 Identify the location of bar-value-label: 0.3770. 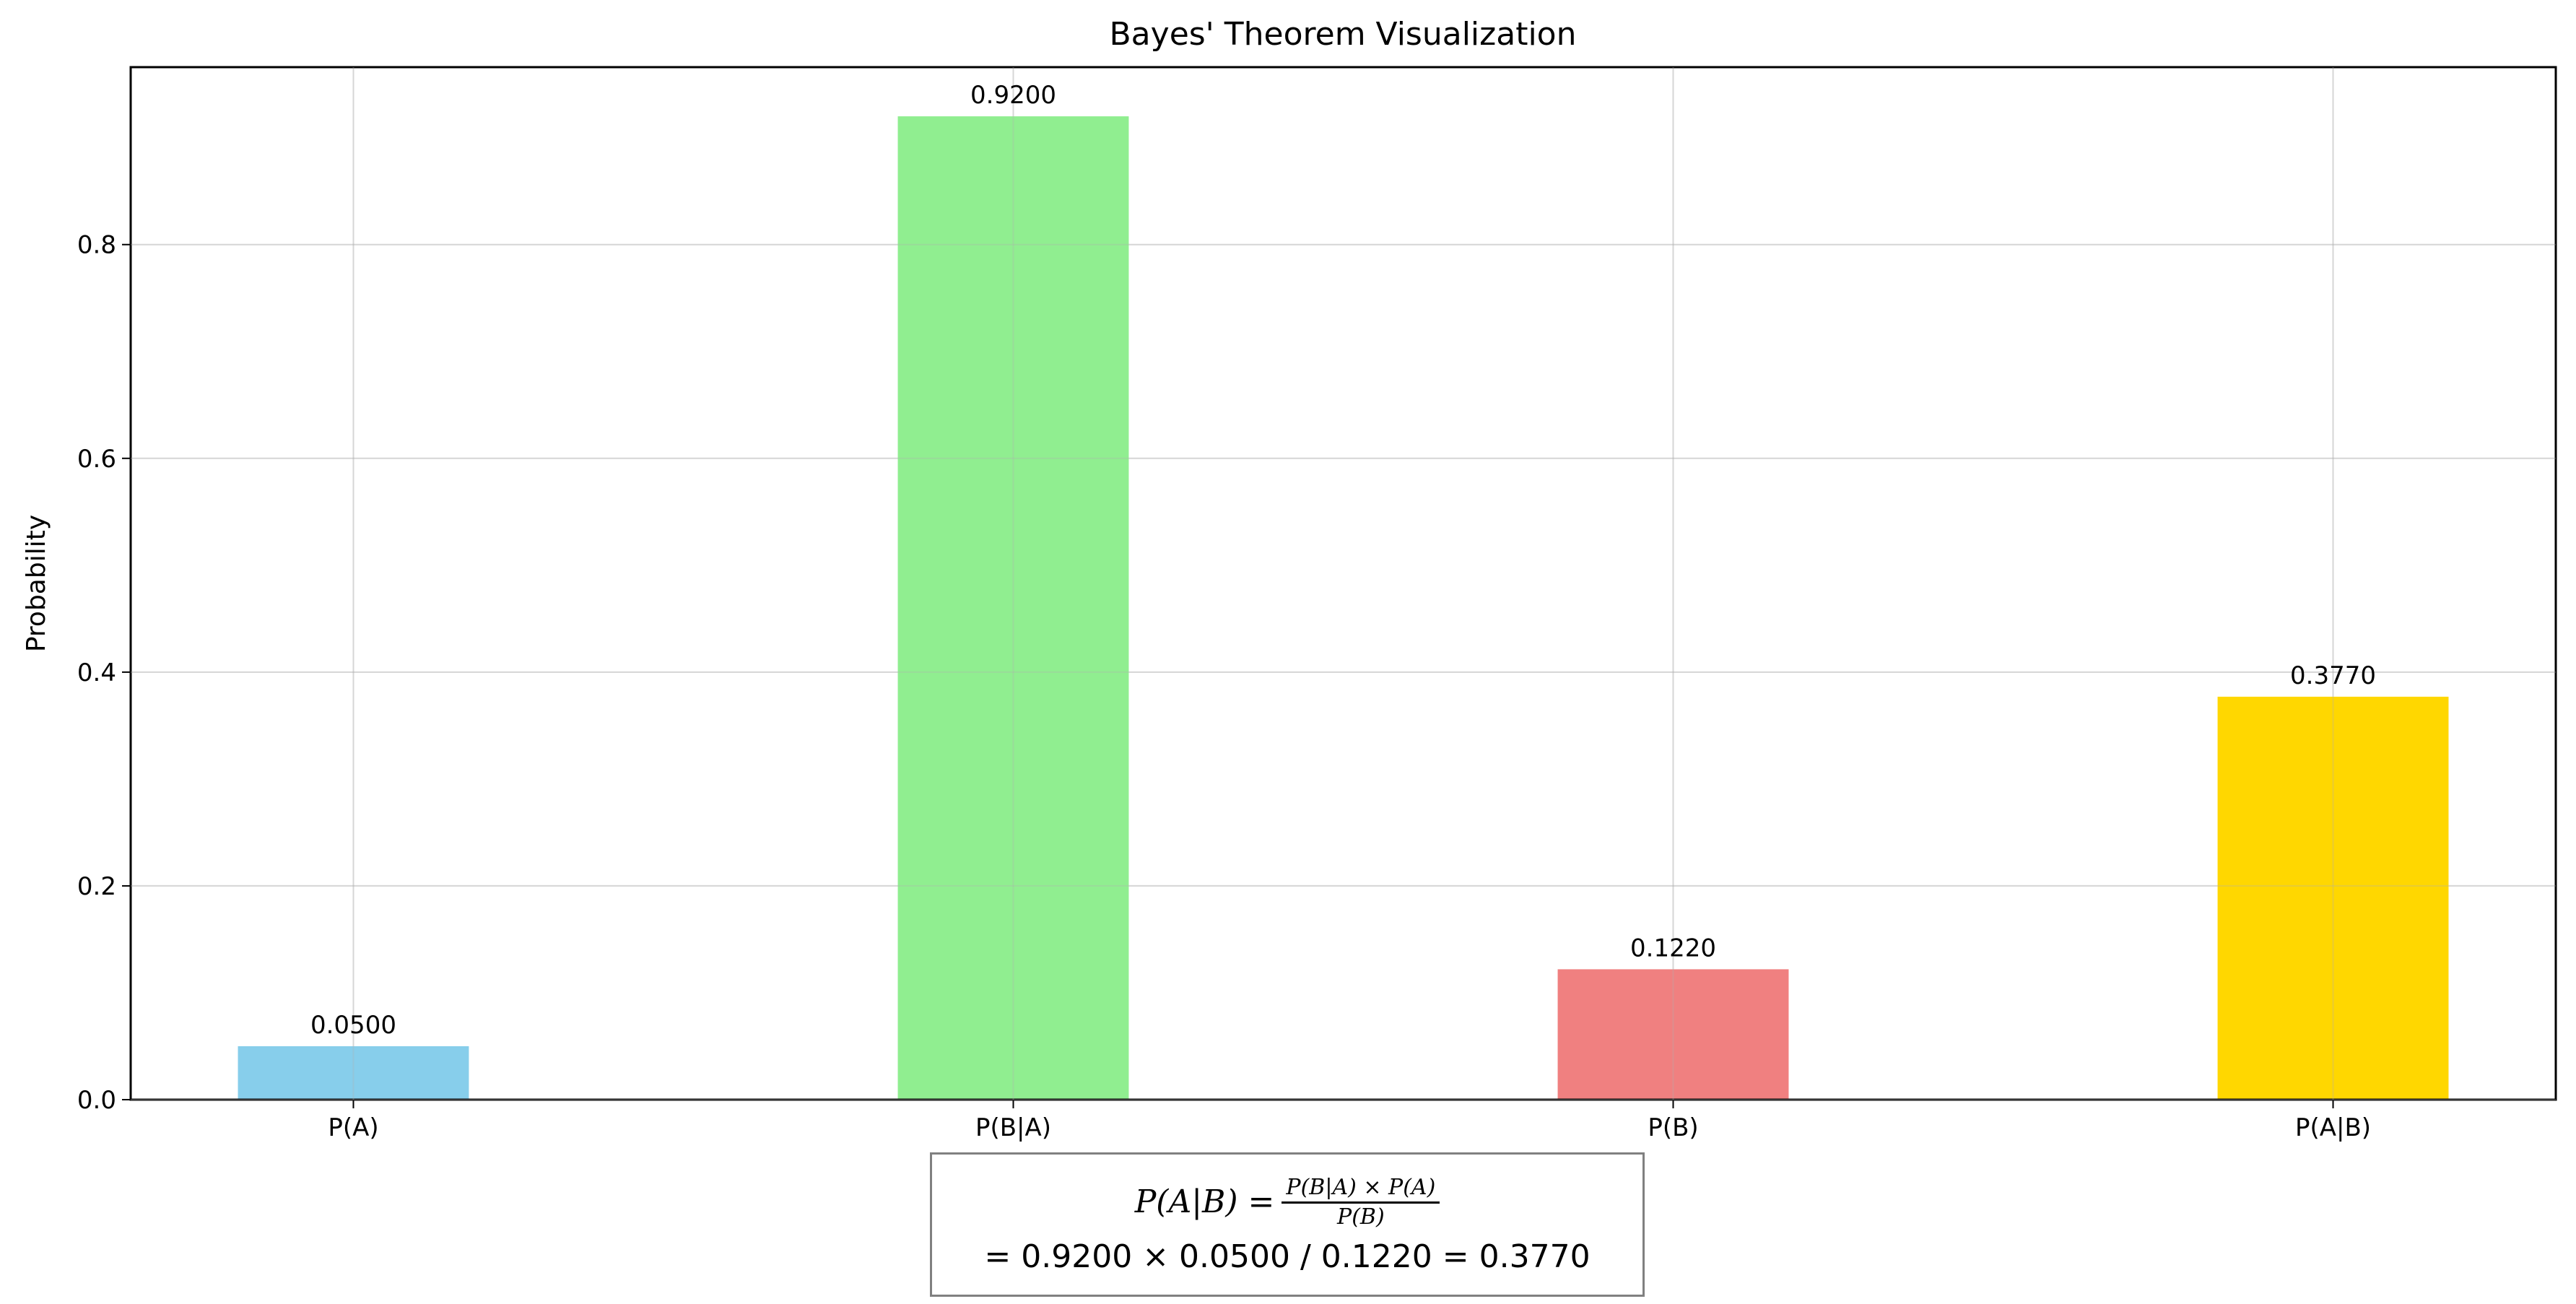
(2333, 676).